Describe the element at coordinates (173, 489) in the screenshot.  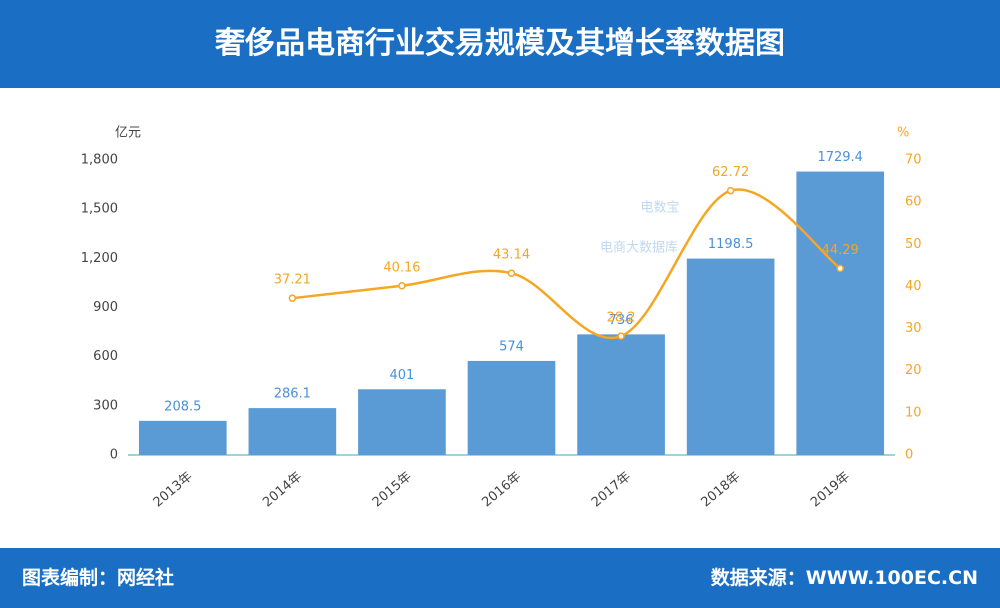
I see `x-tick-label: 2013年` at that location.